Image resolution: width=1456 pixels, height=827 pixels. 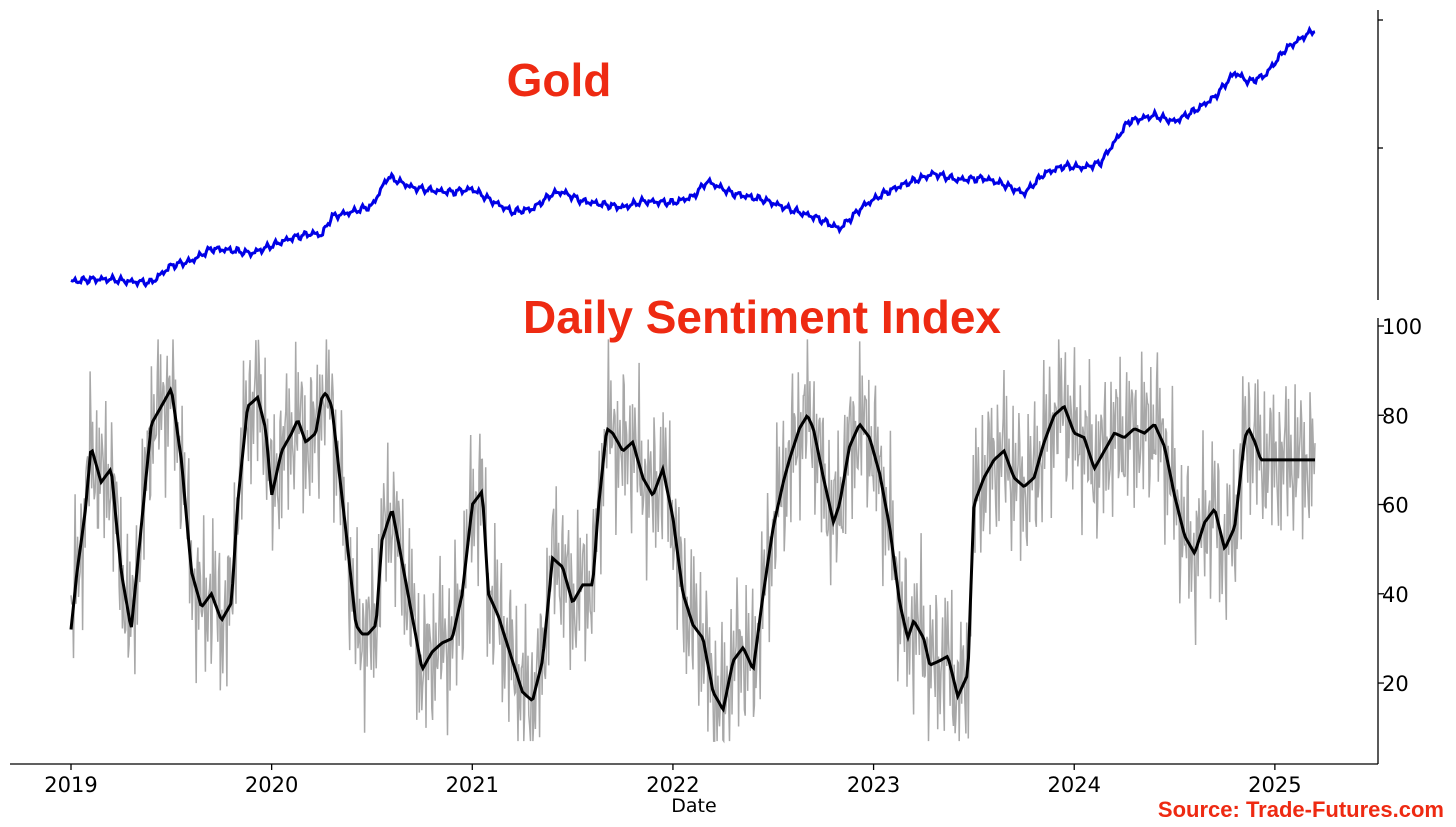 What do you see at coordinates (762, 317) in the screenshot?
I see `dsi-title: Daily Sentiment Index` at bounding box center [762, 317].